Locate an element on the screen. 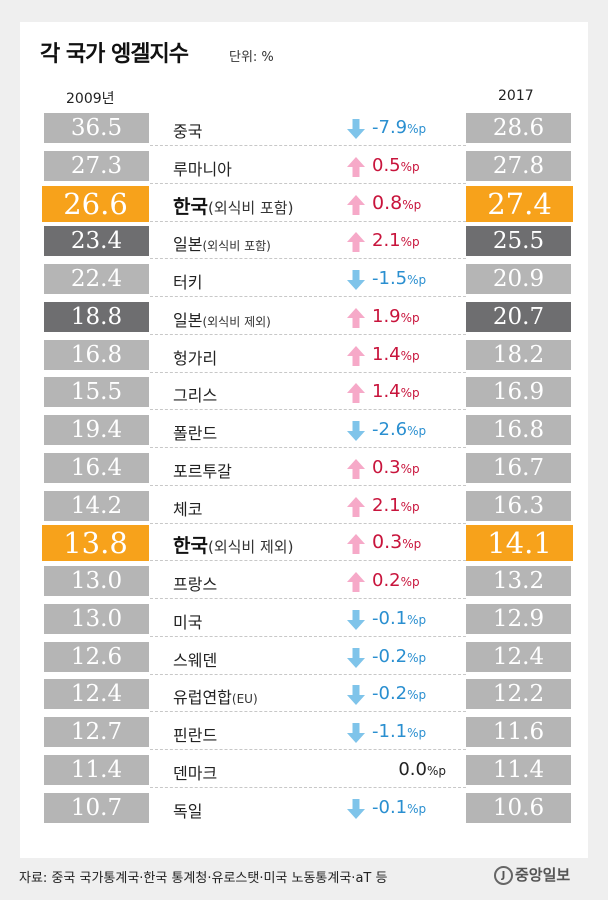 The image size is (608, 900). country-cell: 헝가리 1.4%p is located at coordinates (308, 355).